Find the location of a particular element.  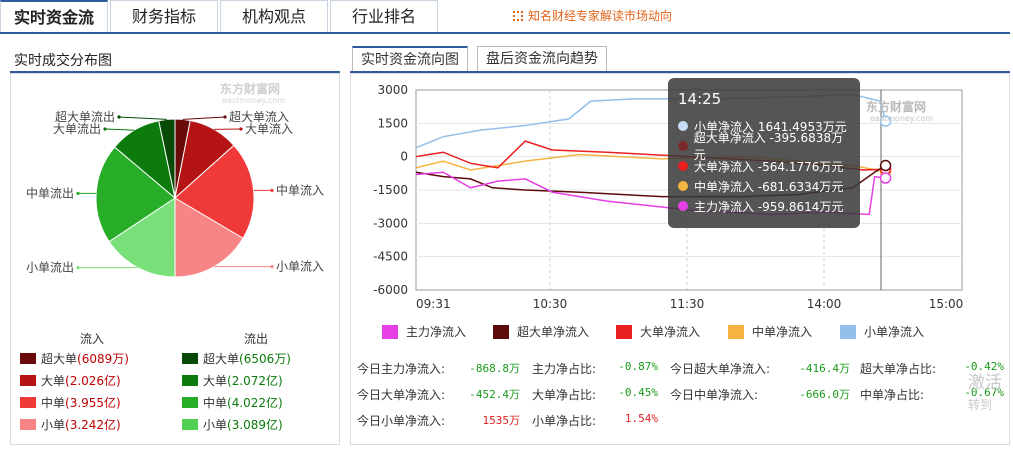

legend-item: 中单 (4.022亿) is located at coordinates (232, 402).